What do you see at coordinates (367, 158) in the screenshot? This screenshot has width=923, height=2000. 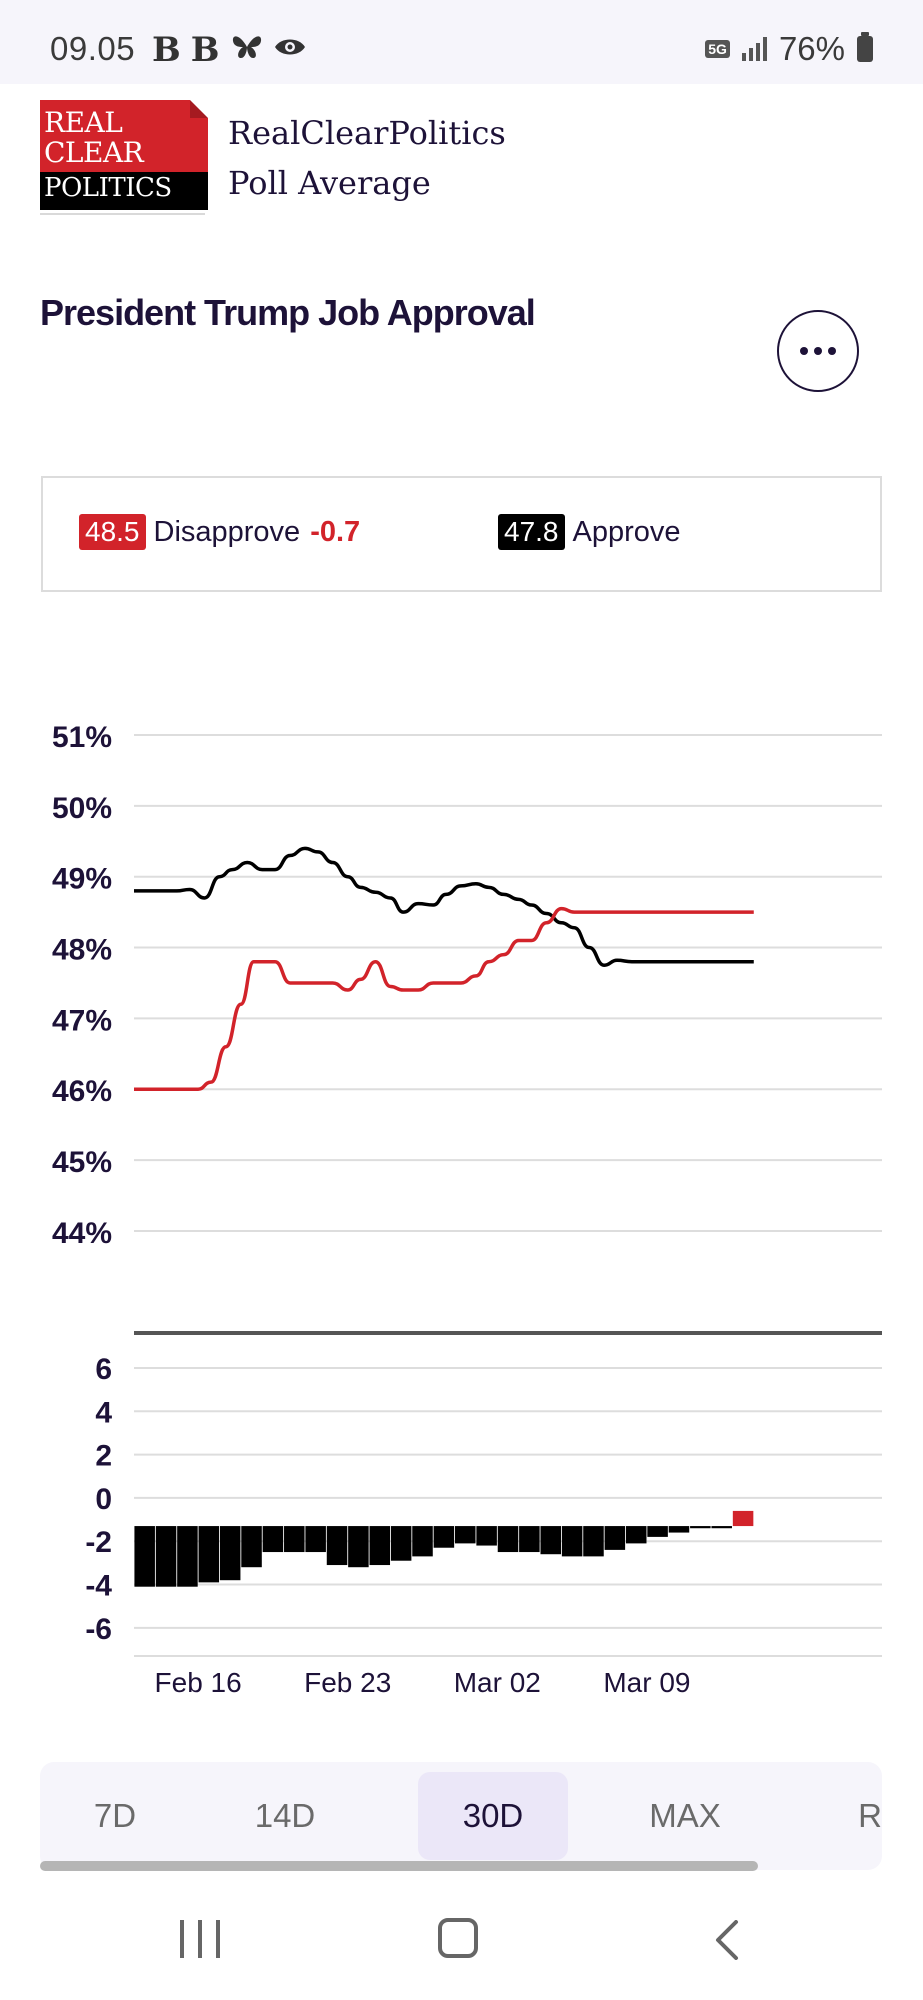 I see `header-text: RealClearPolitics Poll Average` at bounding box center [367, 158].